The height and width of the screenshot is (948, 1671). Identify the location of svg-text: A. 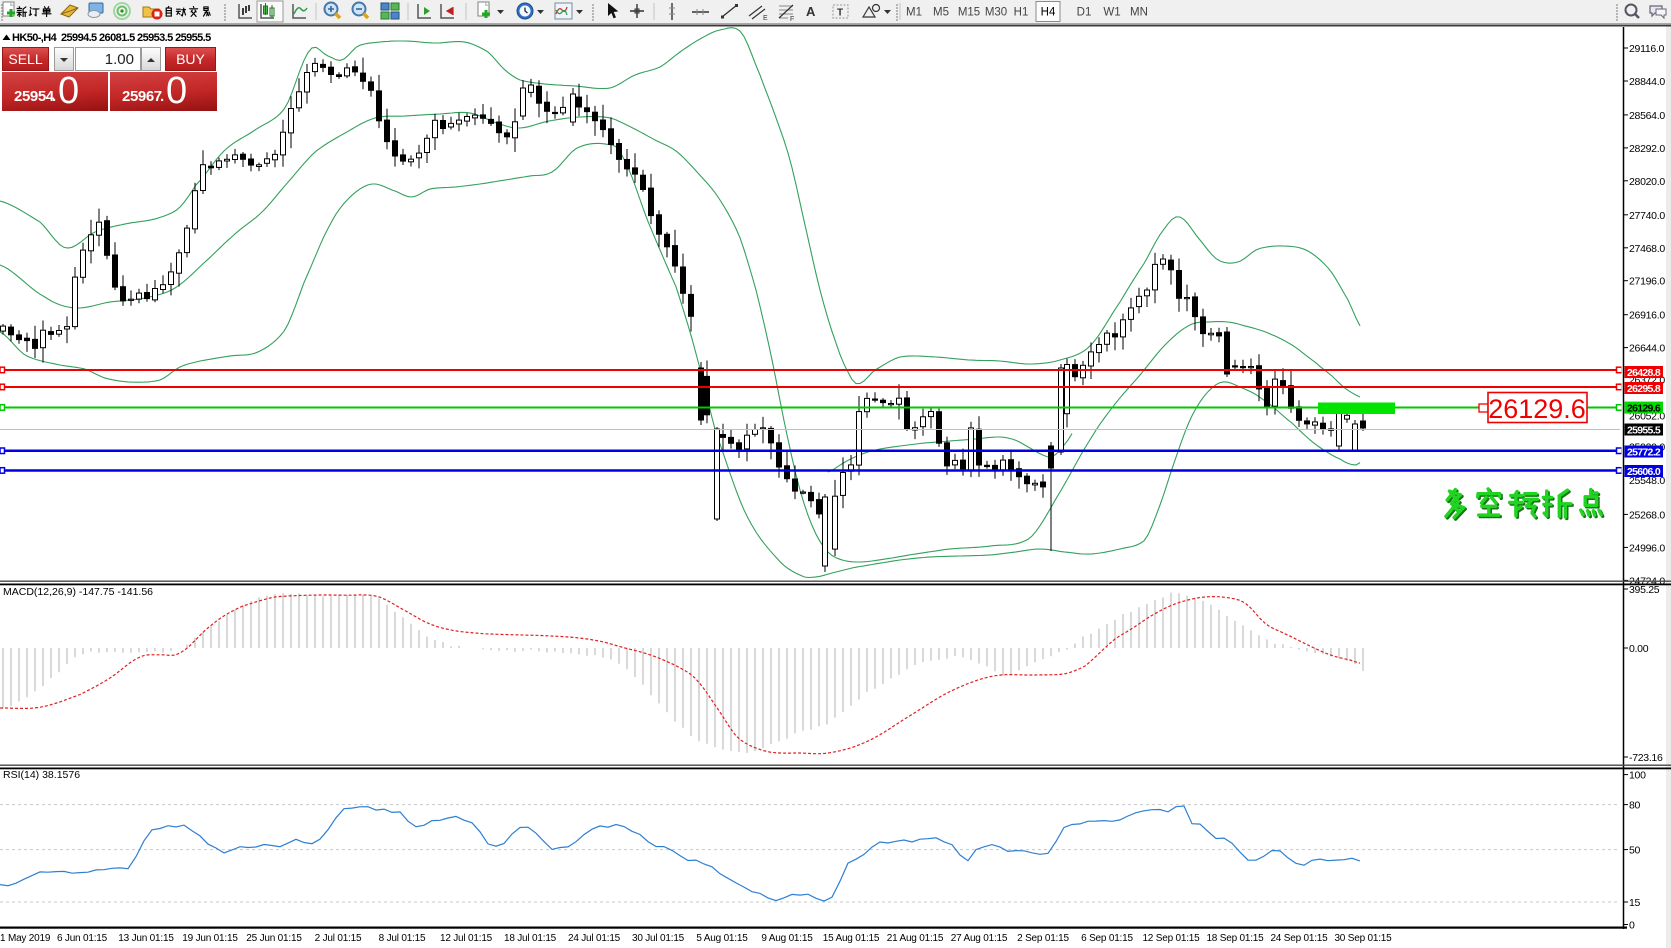
(811, 11).